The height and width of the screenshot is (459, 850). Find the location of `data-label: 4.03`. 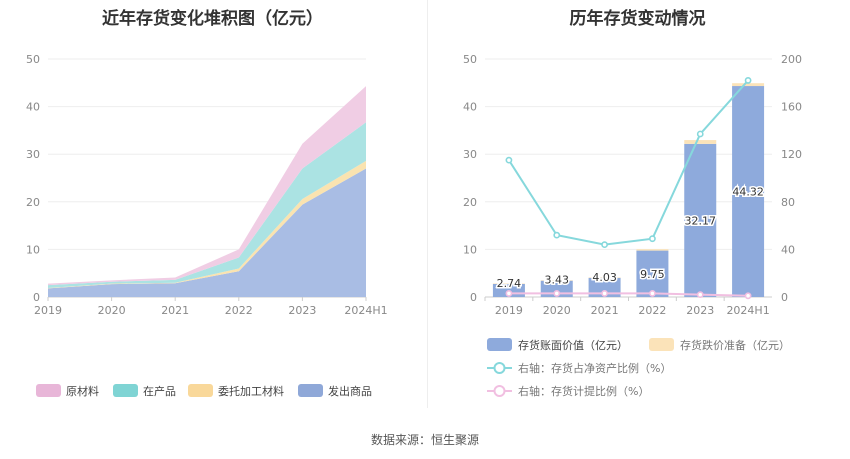

data-label: 4.03 is located at coordinates (604, 277).